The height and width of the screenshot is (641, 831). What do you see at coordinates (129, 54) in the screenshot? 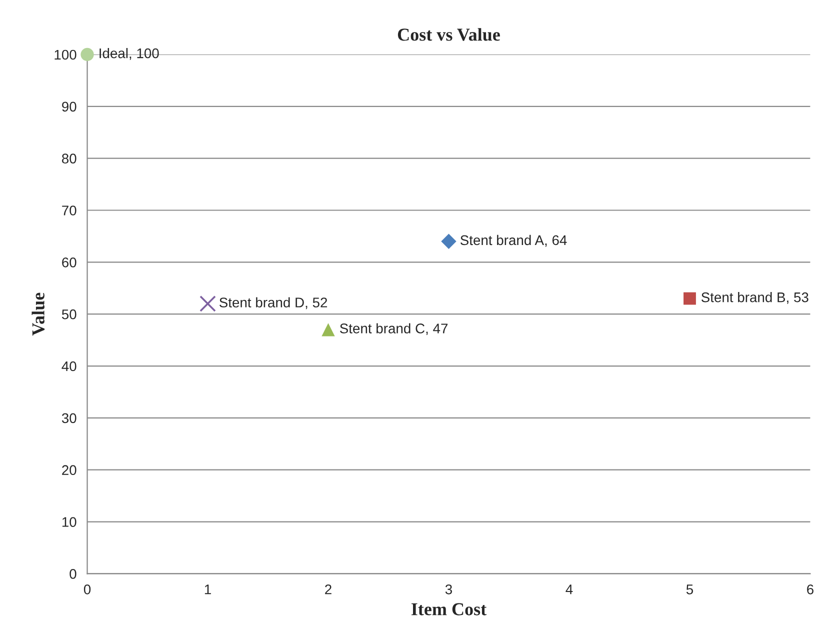
I see `data-label: Ideal, 100` at bounding box center [129, 54].